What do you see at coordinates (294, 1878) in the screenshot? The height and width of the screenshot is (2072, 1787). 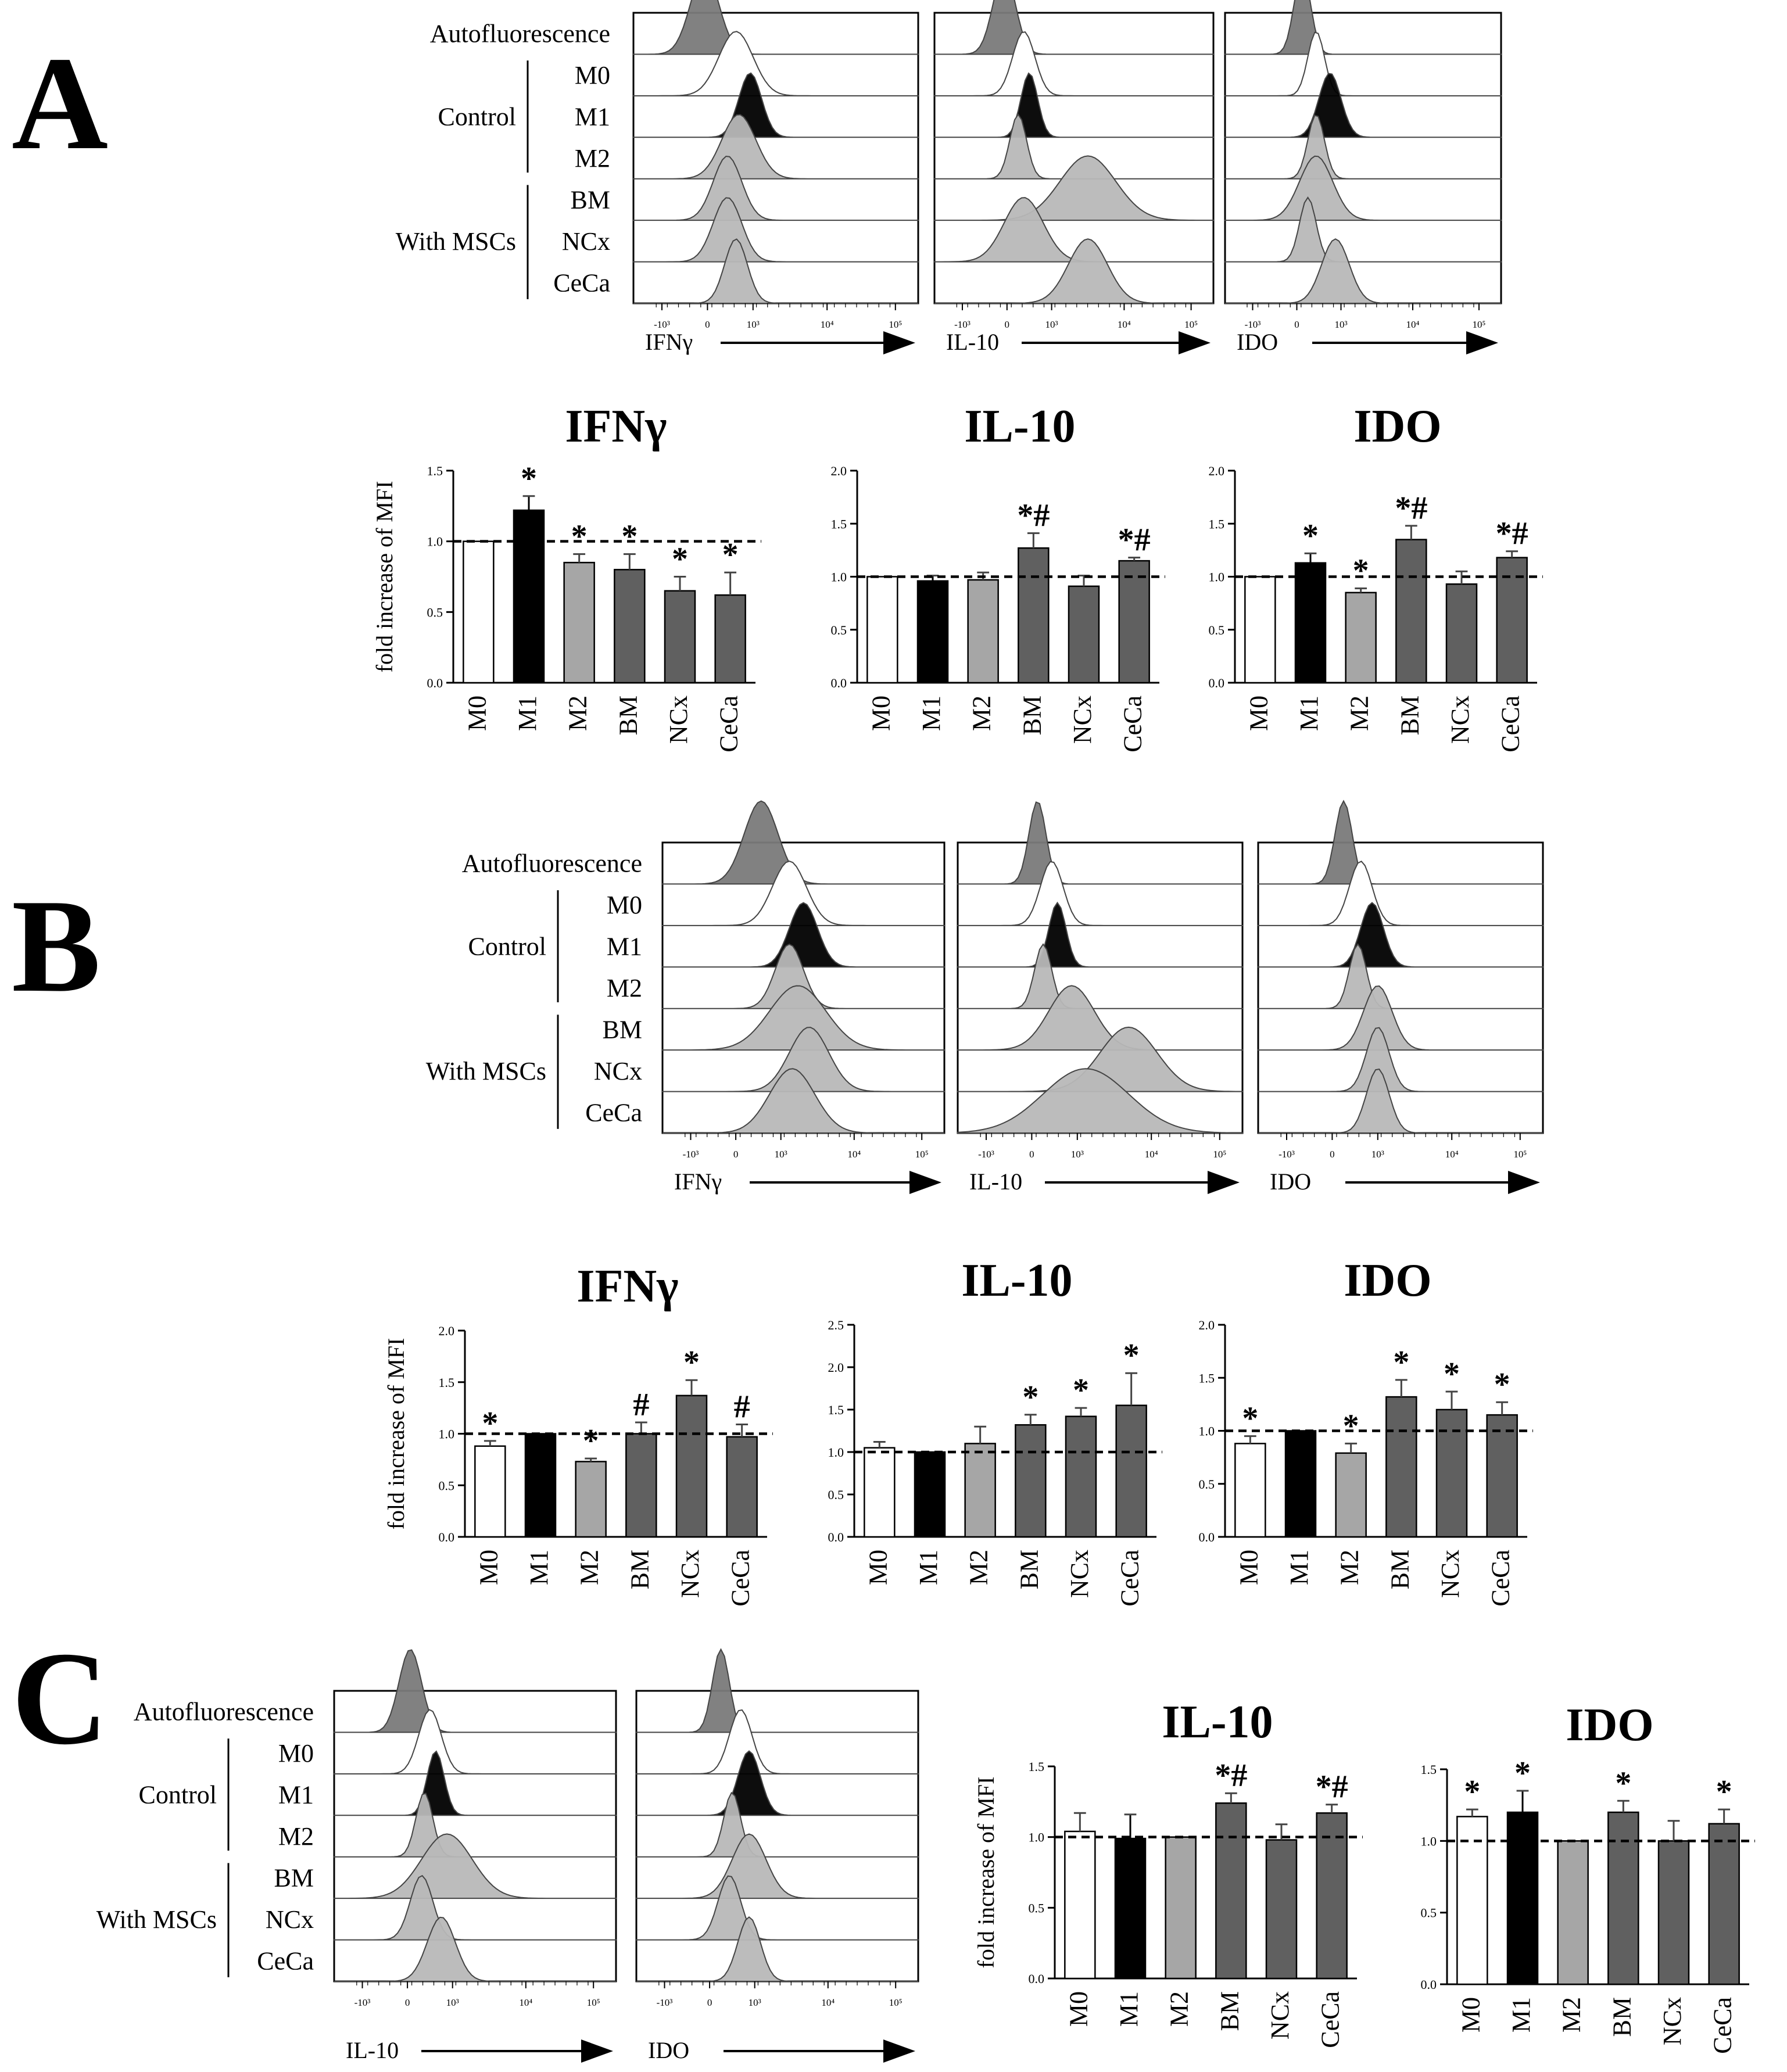 I see `label-row-bm: BM` at bounding box center [294, 1878].